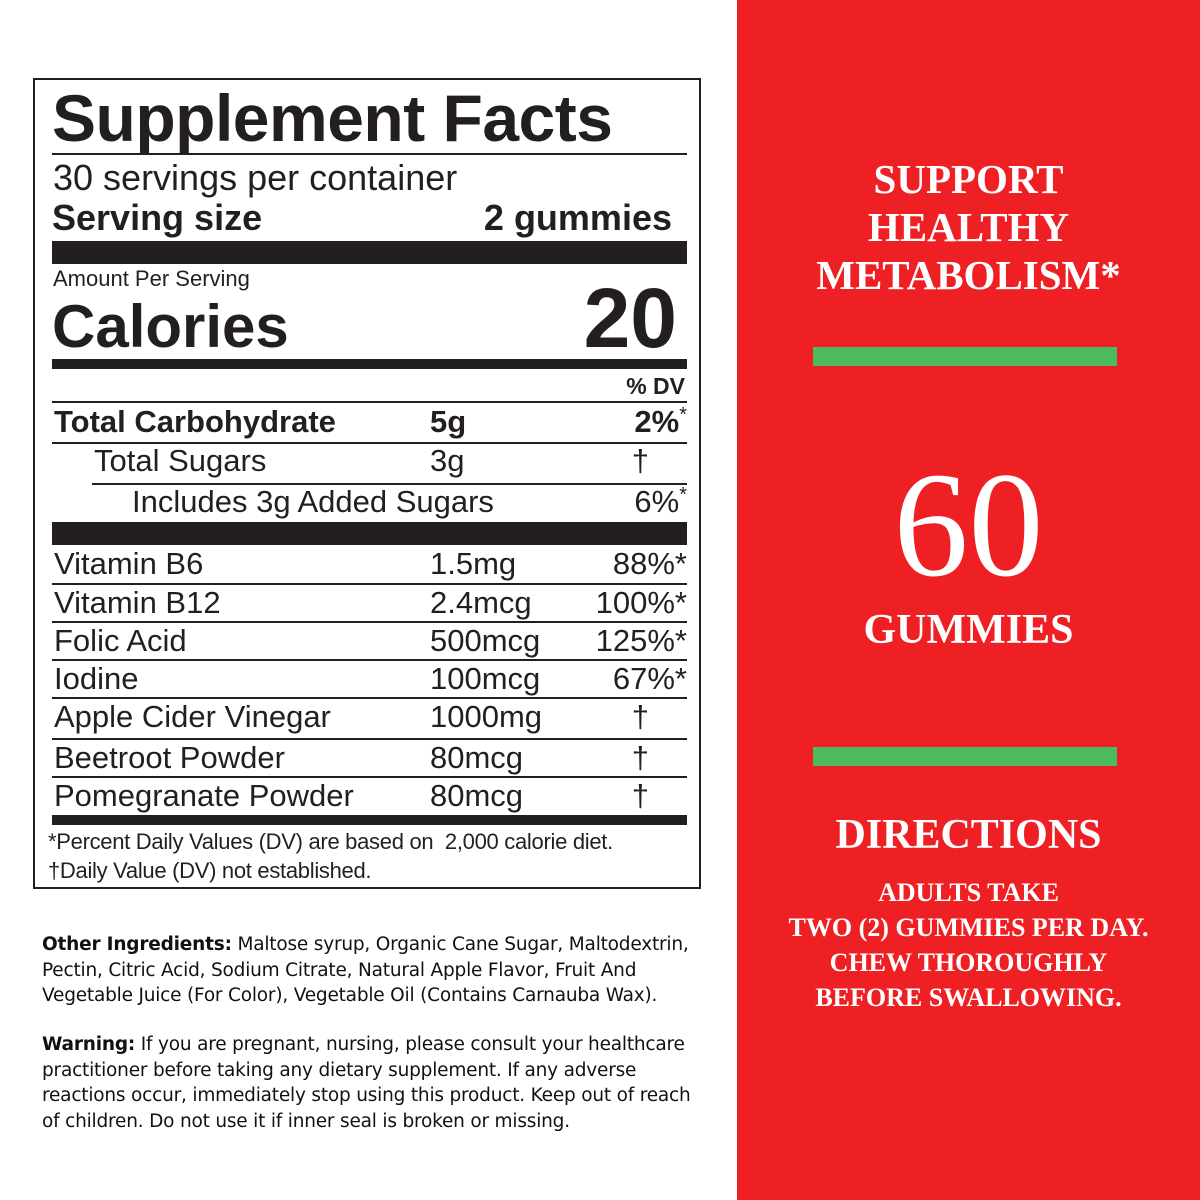 Image resolution: width=1200 pixels, height=1200 pixels. Describe the element at coordinates (655, 386) in the screenshot. I see `dv-header: % DV` at that location.